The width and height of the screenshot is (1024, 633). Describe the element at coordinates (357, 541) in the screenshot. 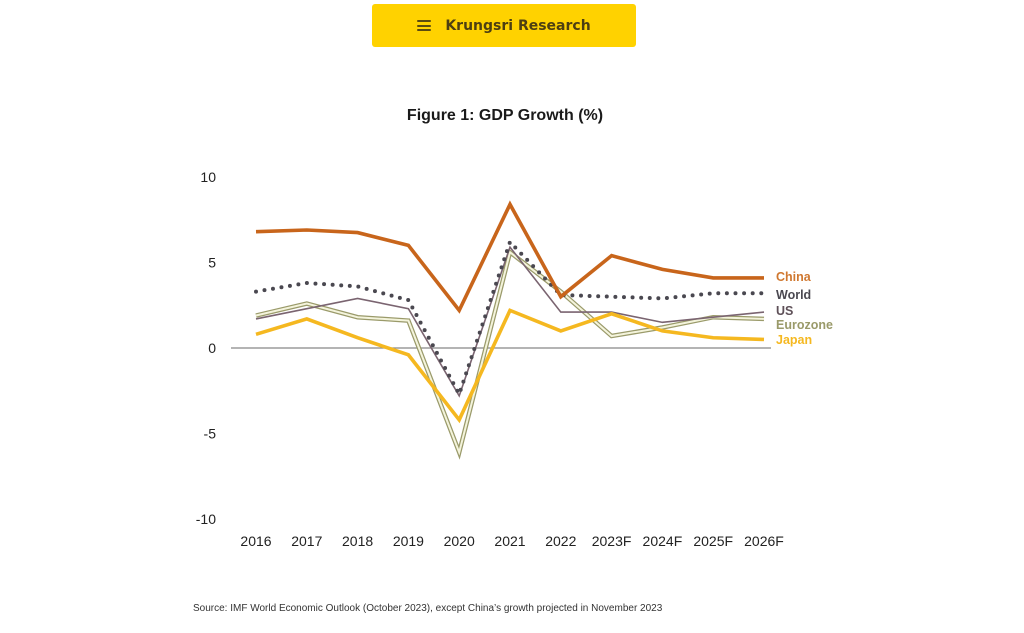

I see `x-tick-label: 2018` at that location.